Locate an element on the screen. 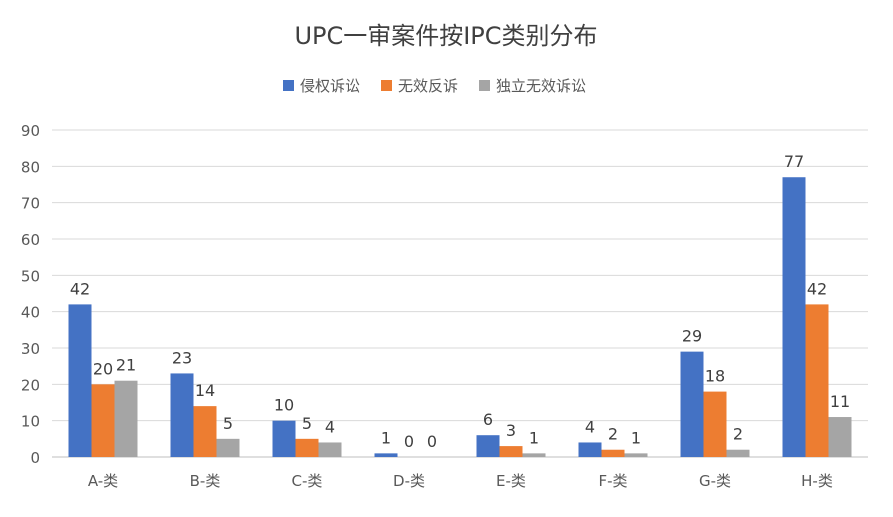 This screenshot has width=893, height=517. x-tick-label: F-类 is located at coordinates (612, 481).